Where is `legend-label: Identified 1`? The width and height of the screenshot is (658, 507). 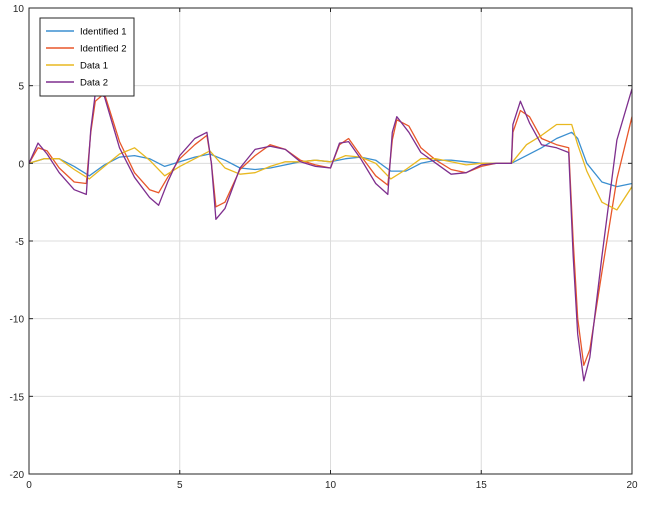 legend-label: Identified 1 is located at coordinates (103, 32).